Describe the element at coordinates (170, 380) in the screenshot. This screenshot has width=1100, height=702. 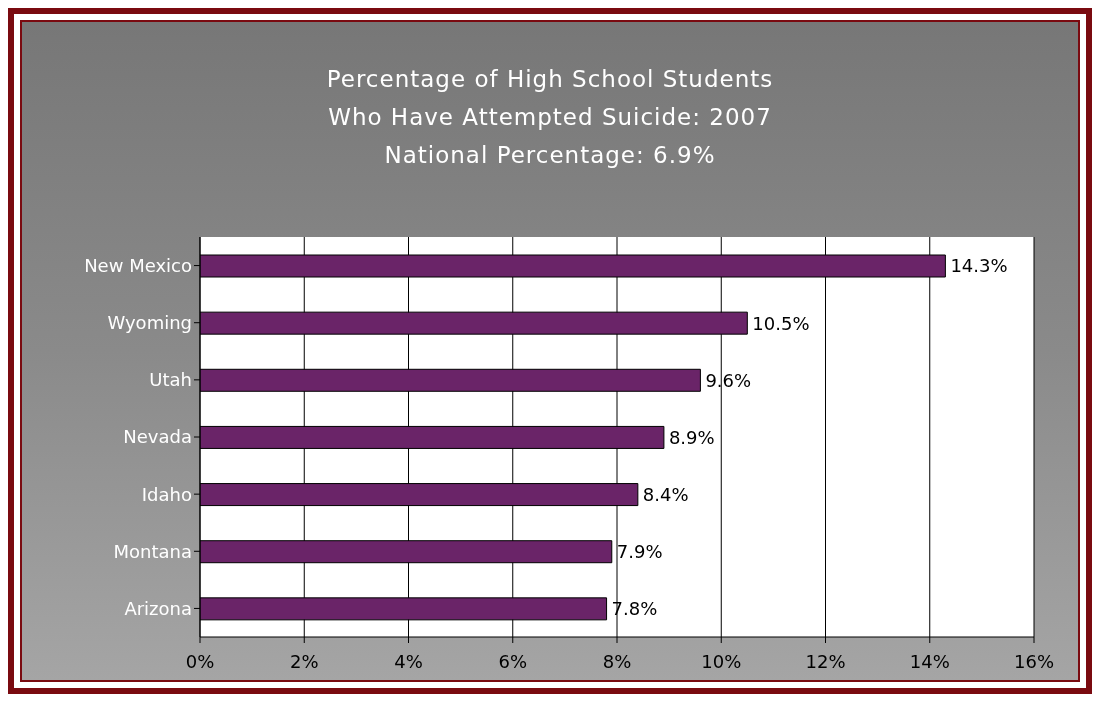
I see `y-tick-label: Utah` at that location.